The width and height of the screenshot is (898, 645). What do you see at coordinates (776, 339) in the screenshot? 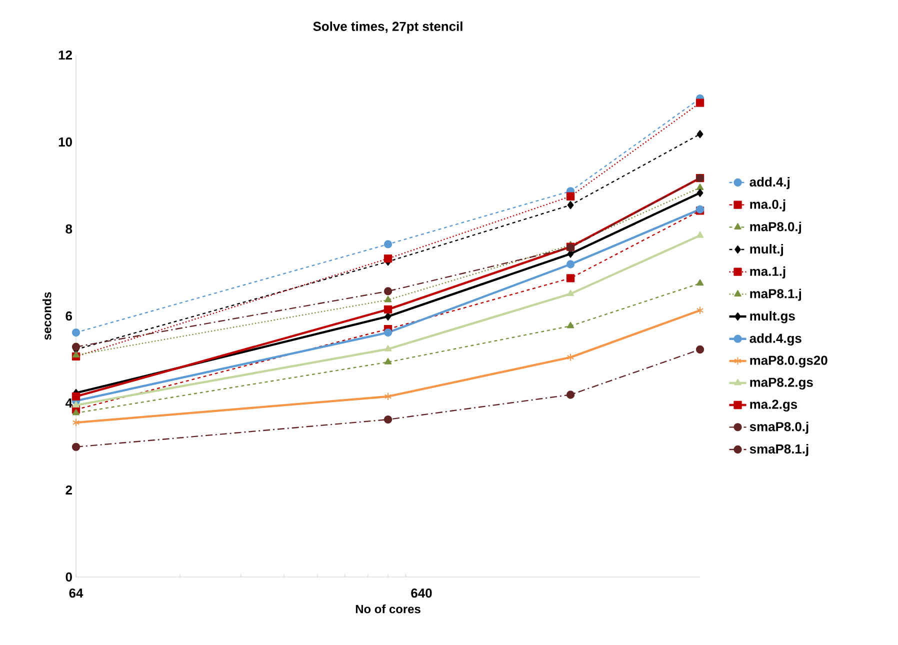
I see `legend-label: add.4.gs` at bounding box center [776, 339].